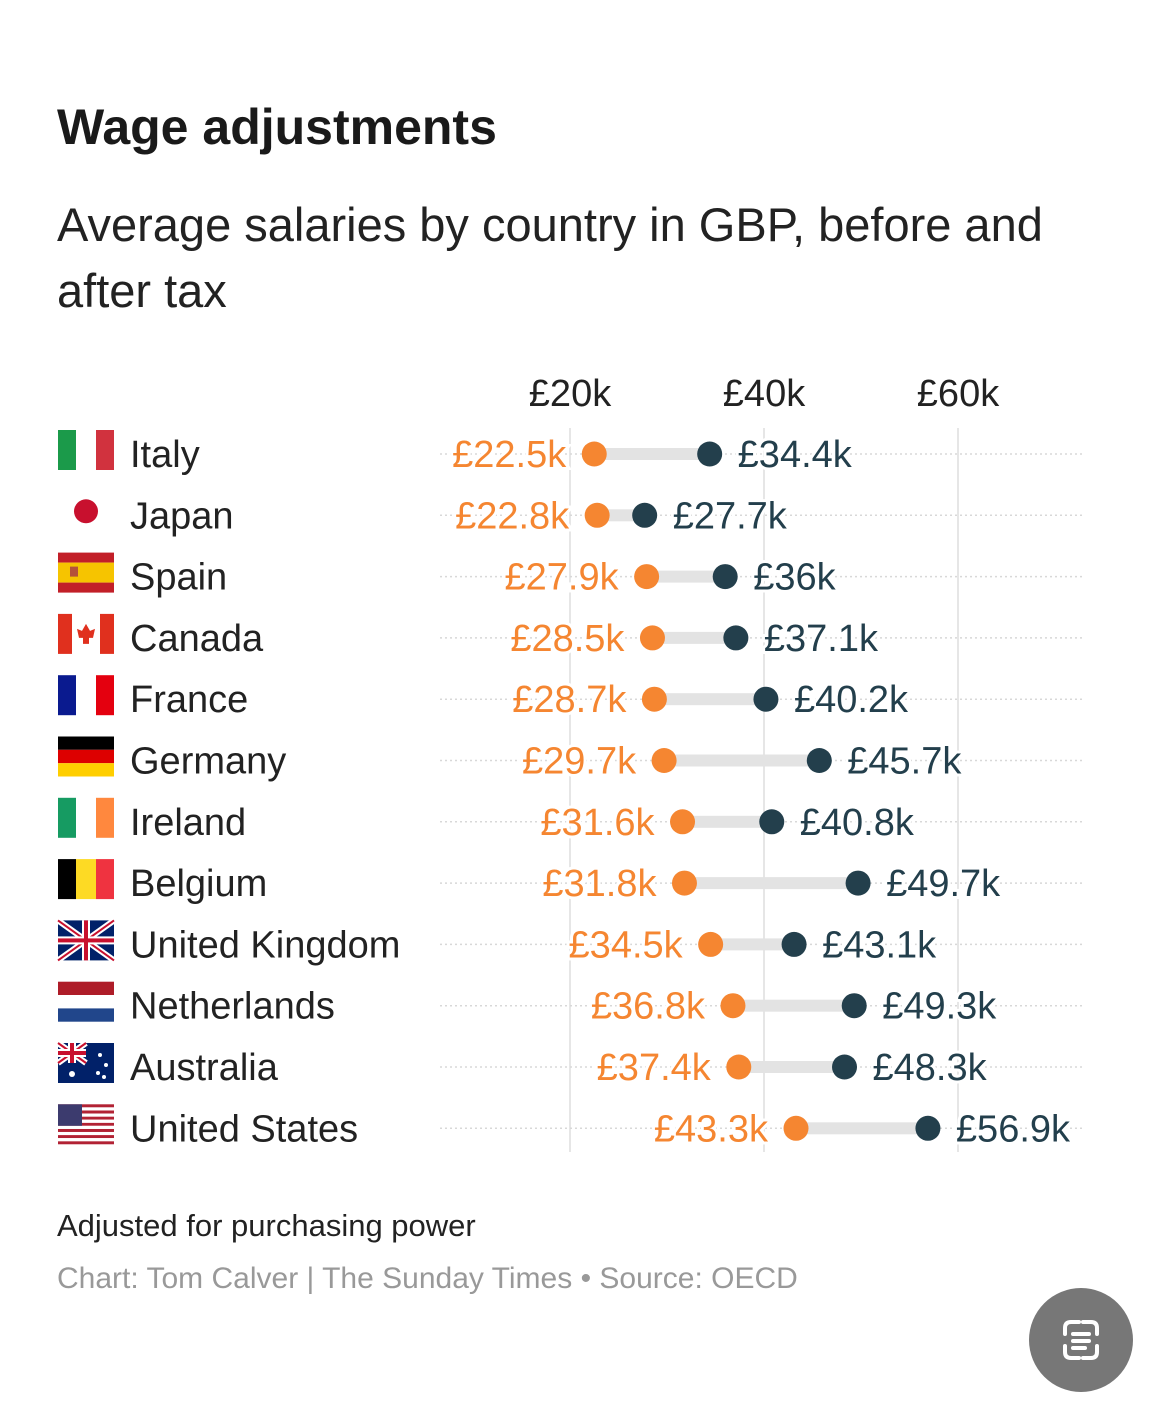 The height and width of the screenshot is (1421, 1170). What do you see at coordinates (512, 516) in the screenshot?
I see `after-tax-label: £22.8k` at bounding box center [512, 516].